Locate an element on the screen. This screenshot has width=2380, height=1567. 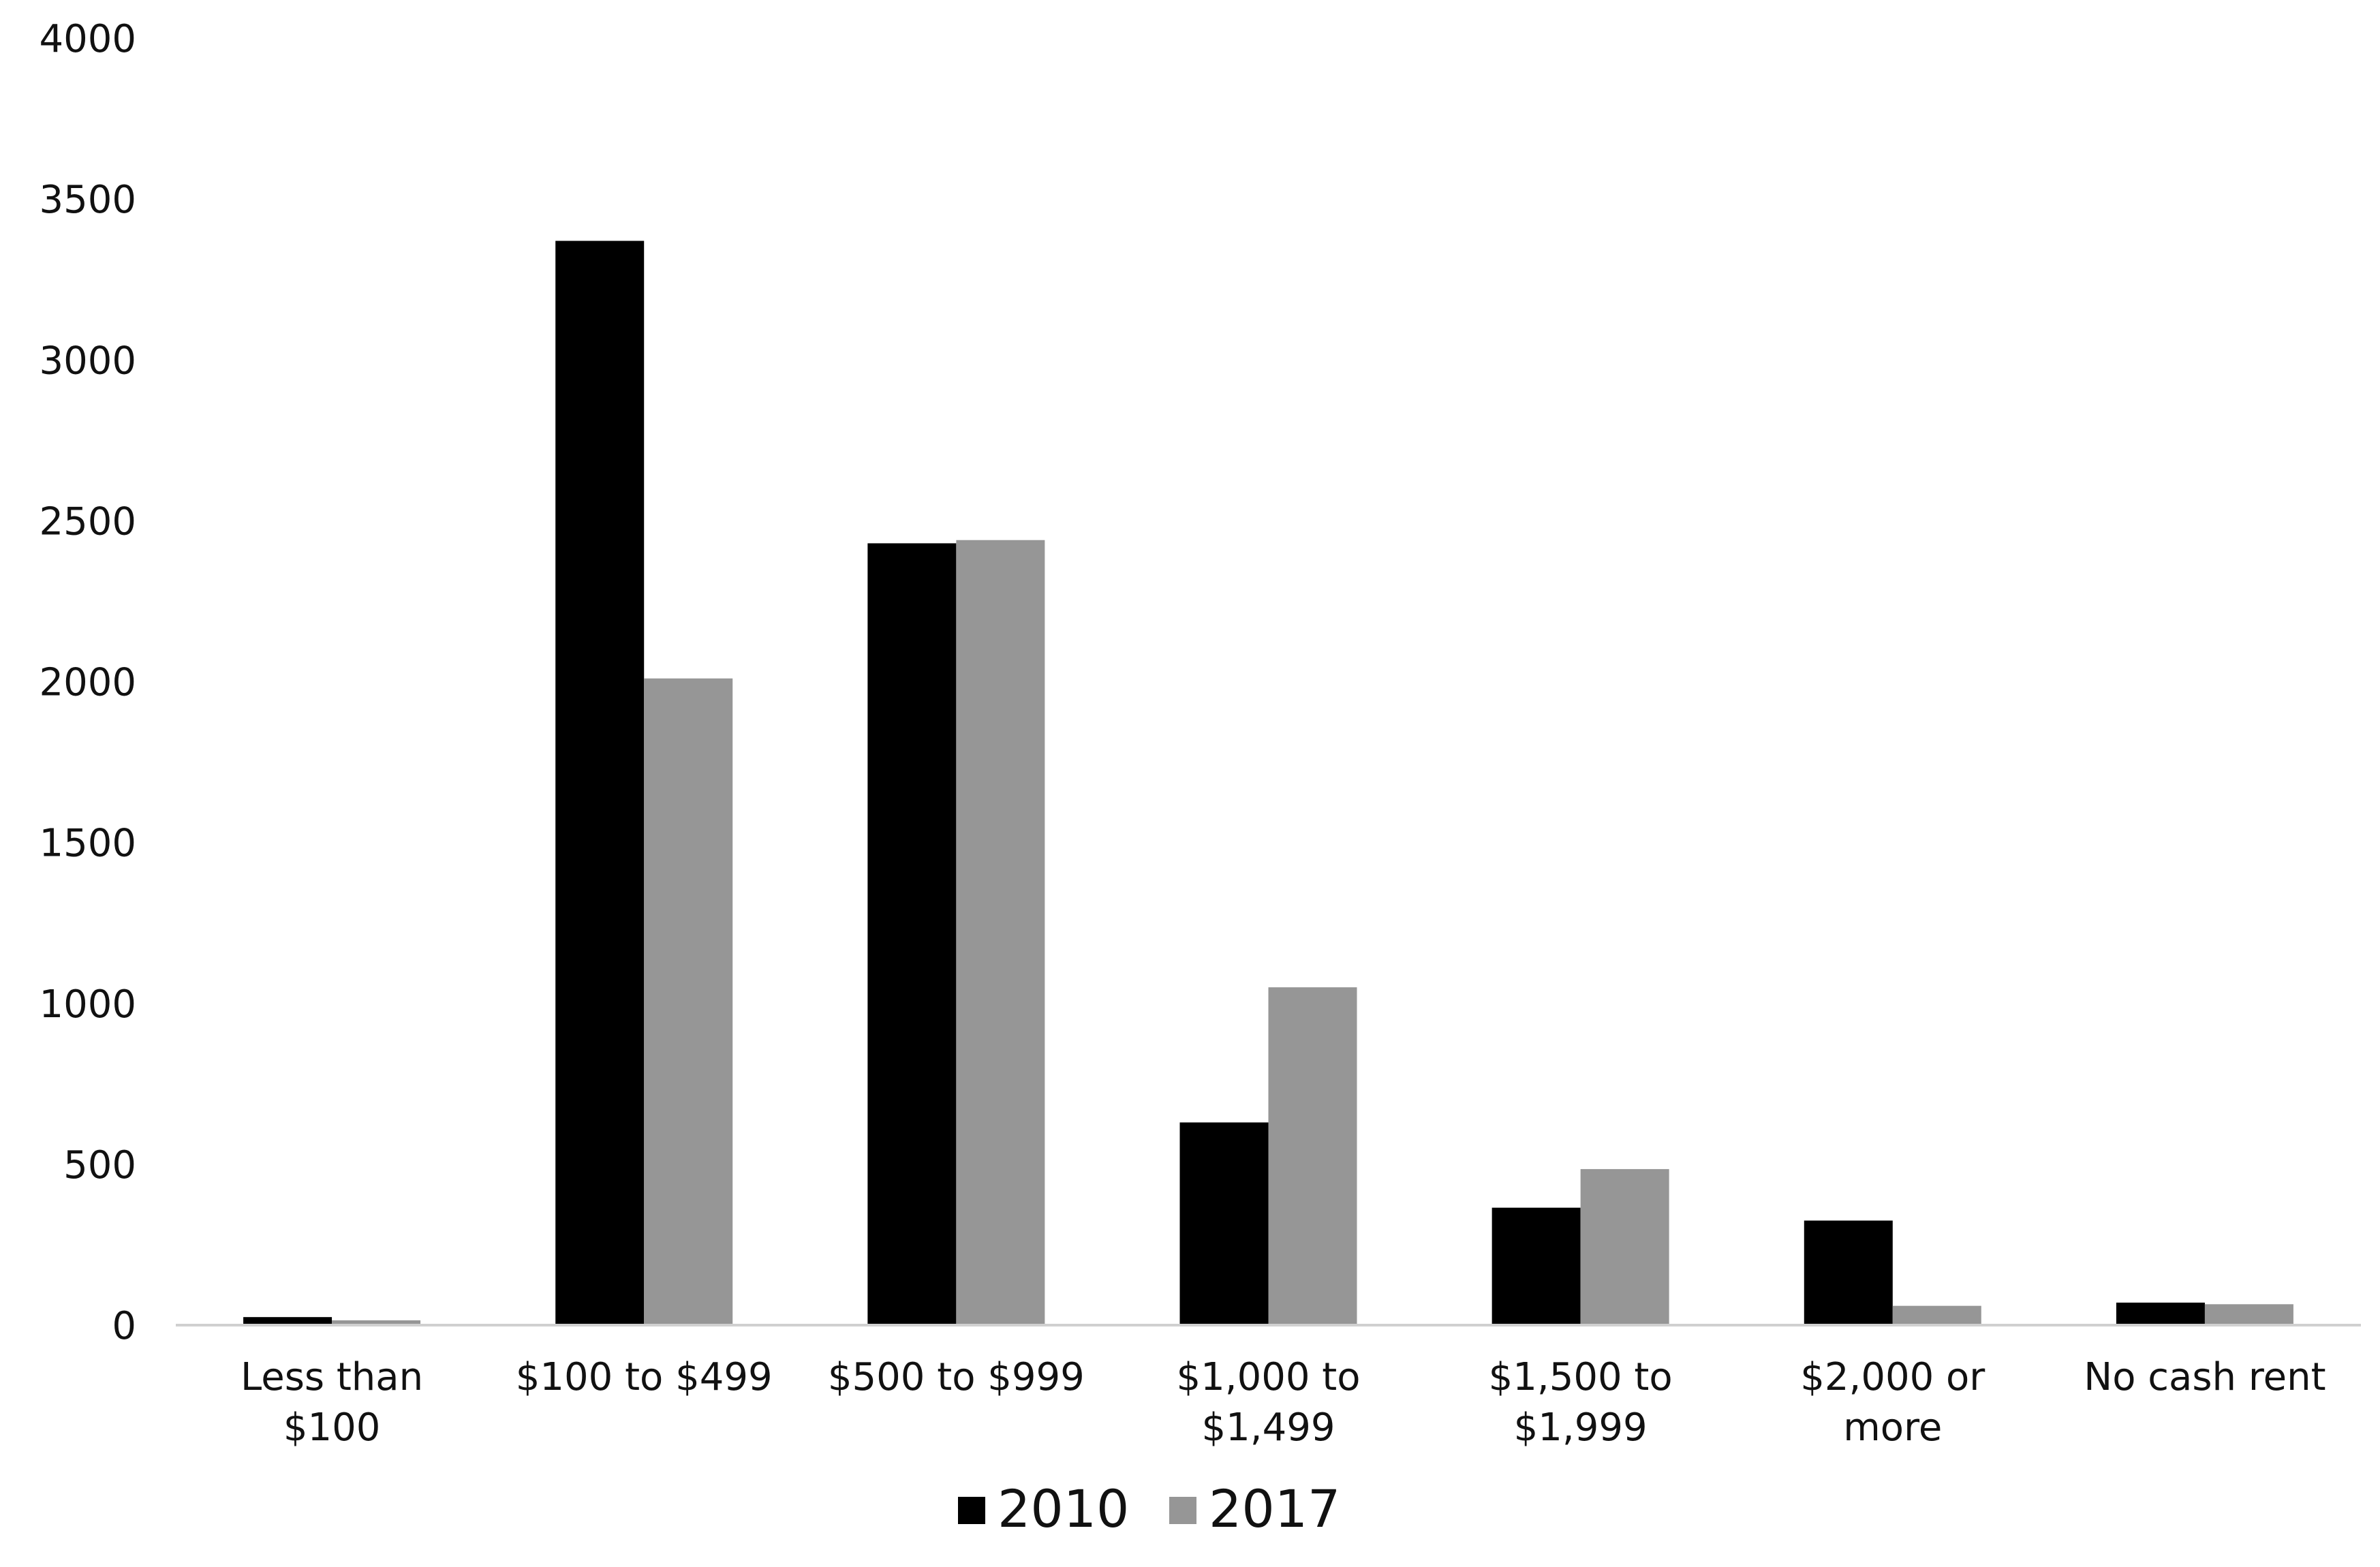
x-category-label-line: $500 to $999 is located at coordinates (956, 1377).